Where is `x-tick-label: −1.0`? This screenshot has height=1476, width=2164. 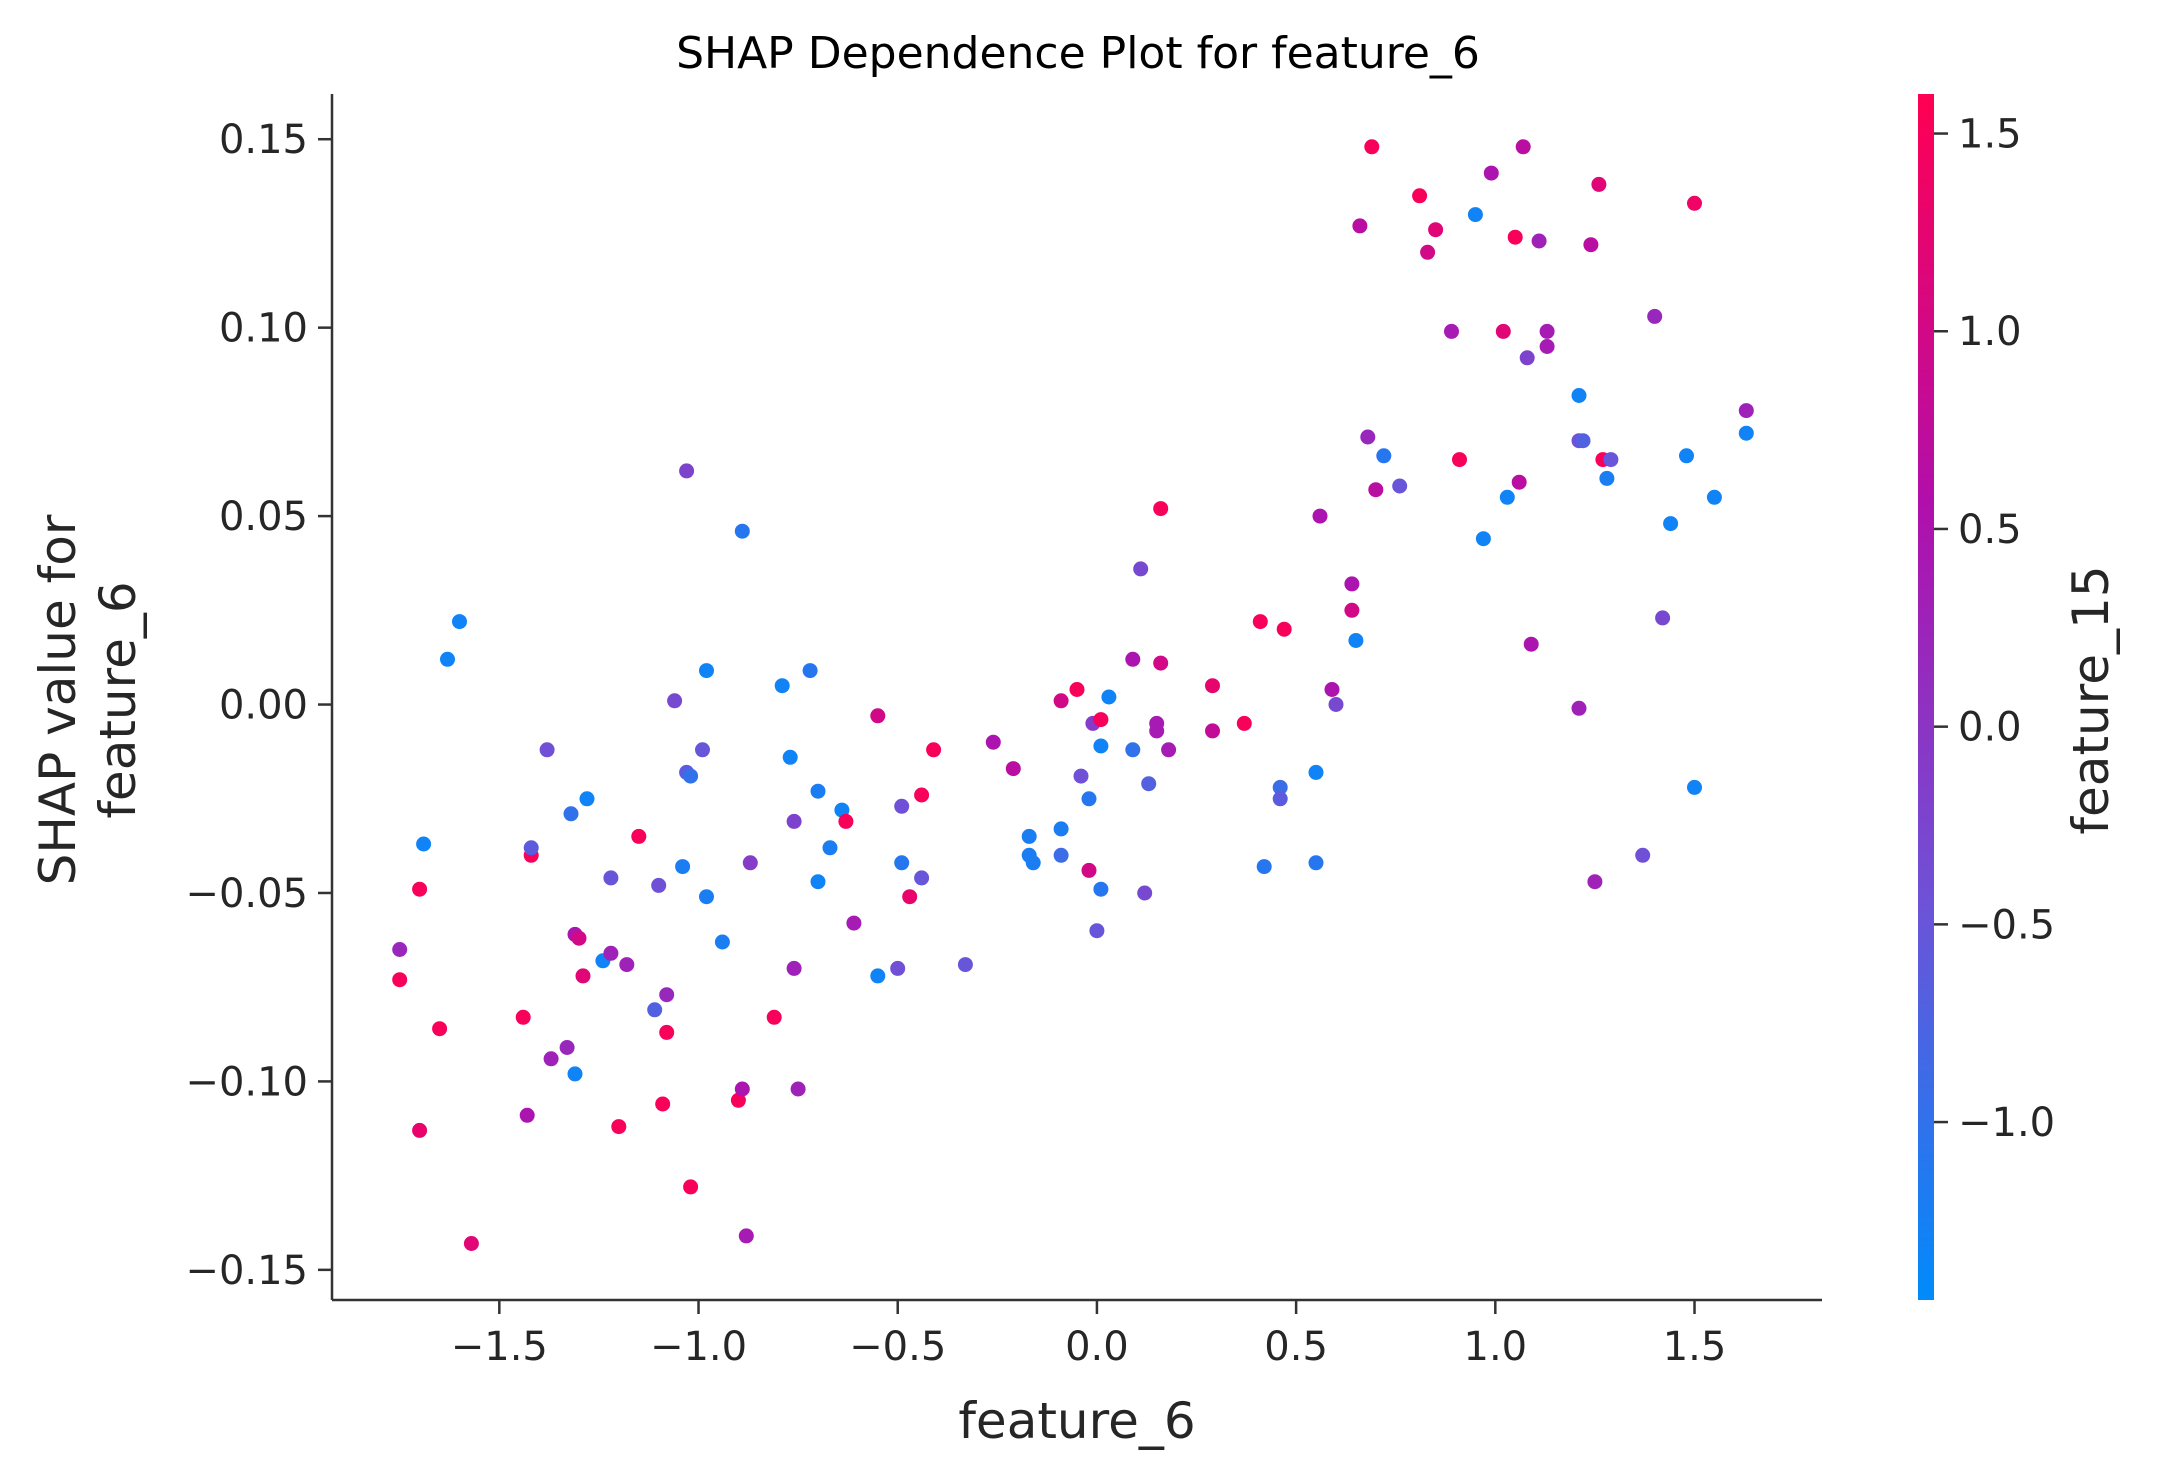 x-tick-label: −1.0 is located at coordinates (698, 1347).